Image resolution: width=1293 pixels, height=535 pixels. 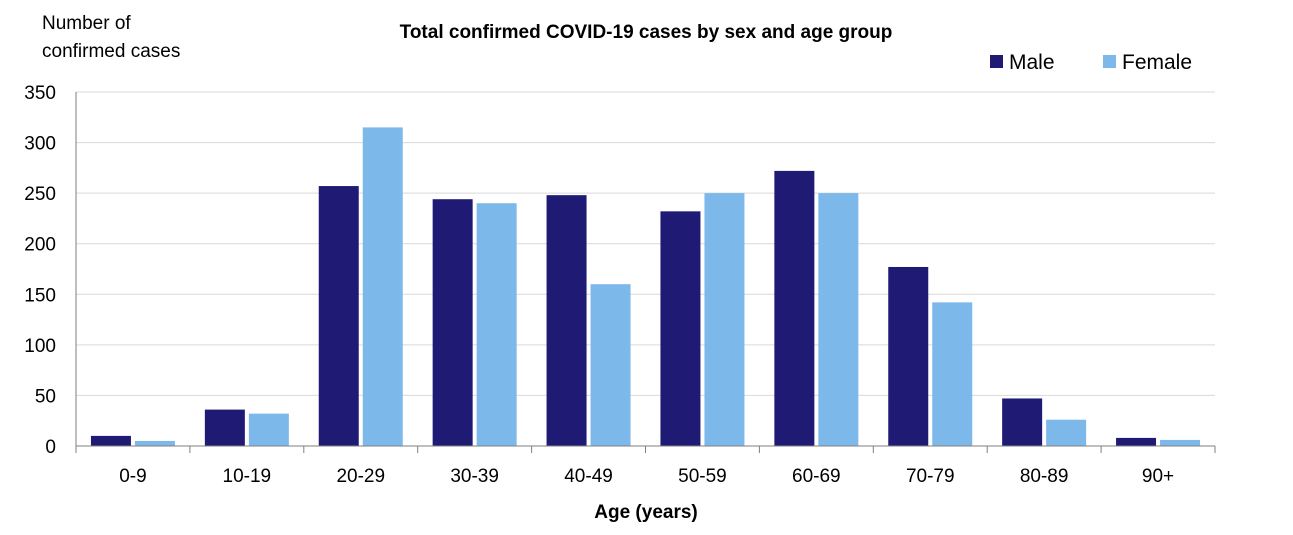 What do you see at coordinates (588, 476) in the screenshot?
I see `x-tick-label: 40-49` at bounding box center [588, 476].